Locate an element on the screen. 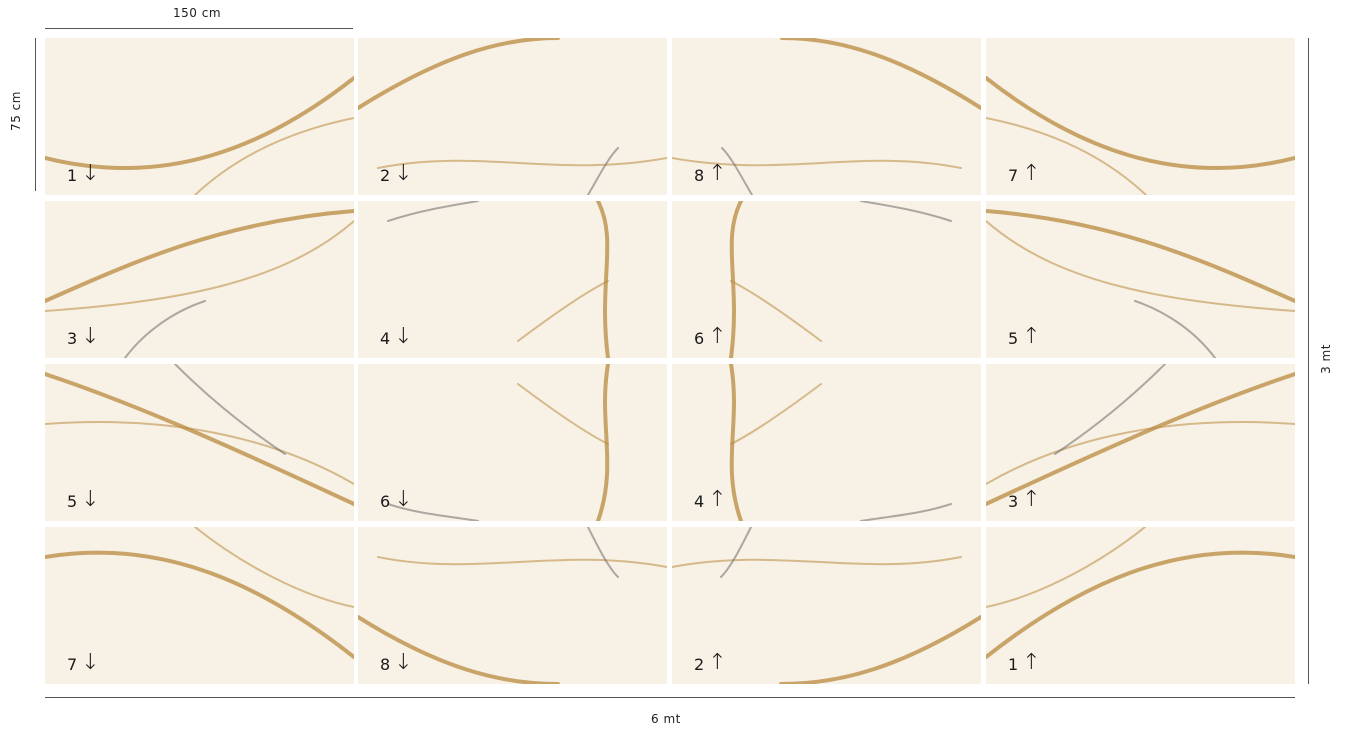 Image resolution: width=1345 pixels, height=732 pixels. marble-tile: 6 ↓ is located at coordinates (512, 442).